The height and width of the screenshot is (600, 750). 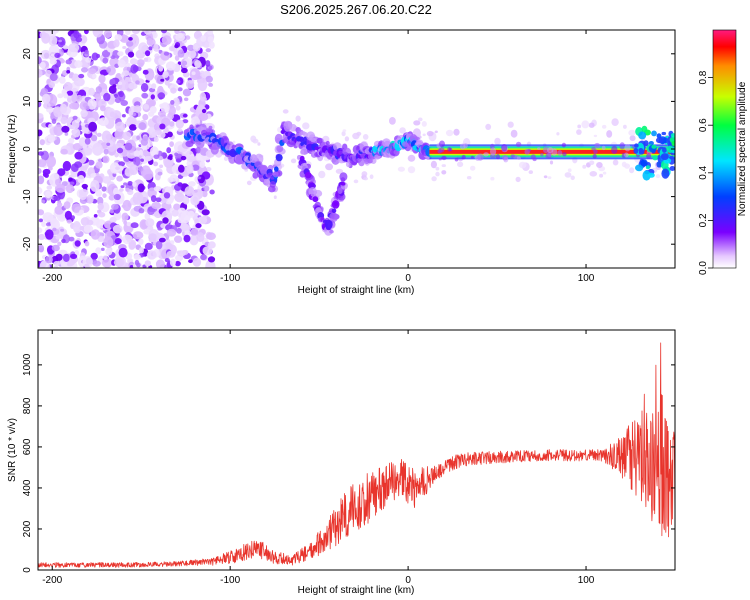 I want to click on ridge-core, so click(x=276, y=169).